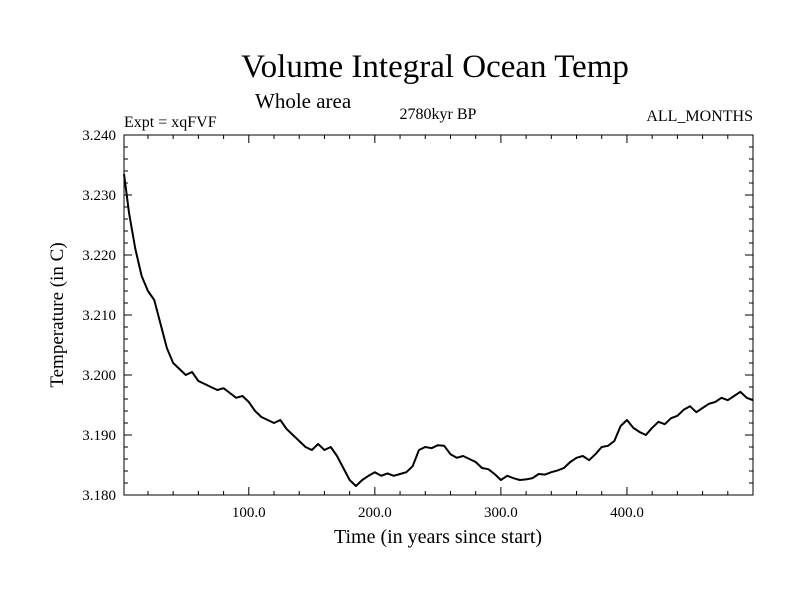 The width and height of the screenshot is (800, 600). I want to click on x-tick-label: 200.0, so click(375, 513).